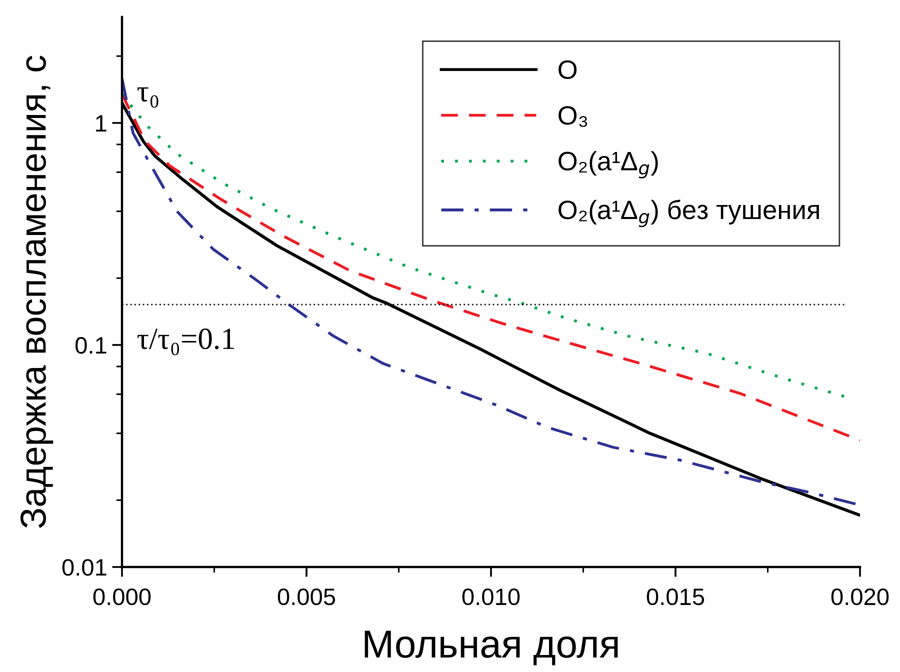 The width and height of the screenshot is (900, 672). What do you see at coordinates (491, 648) in the screenshot?
I see `x-axis-title: Мольная доля` at bounding box center [491, 648].